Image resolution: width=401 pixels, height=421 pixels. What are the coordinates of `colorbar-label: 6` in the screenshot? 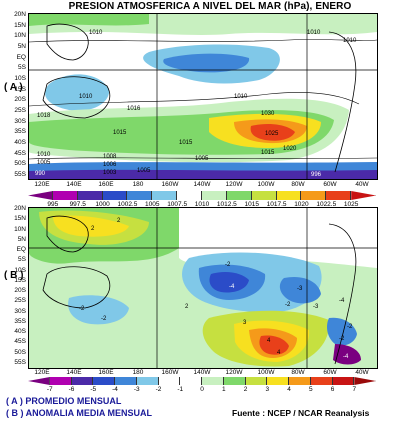 It's located at (332, 389).